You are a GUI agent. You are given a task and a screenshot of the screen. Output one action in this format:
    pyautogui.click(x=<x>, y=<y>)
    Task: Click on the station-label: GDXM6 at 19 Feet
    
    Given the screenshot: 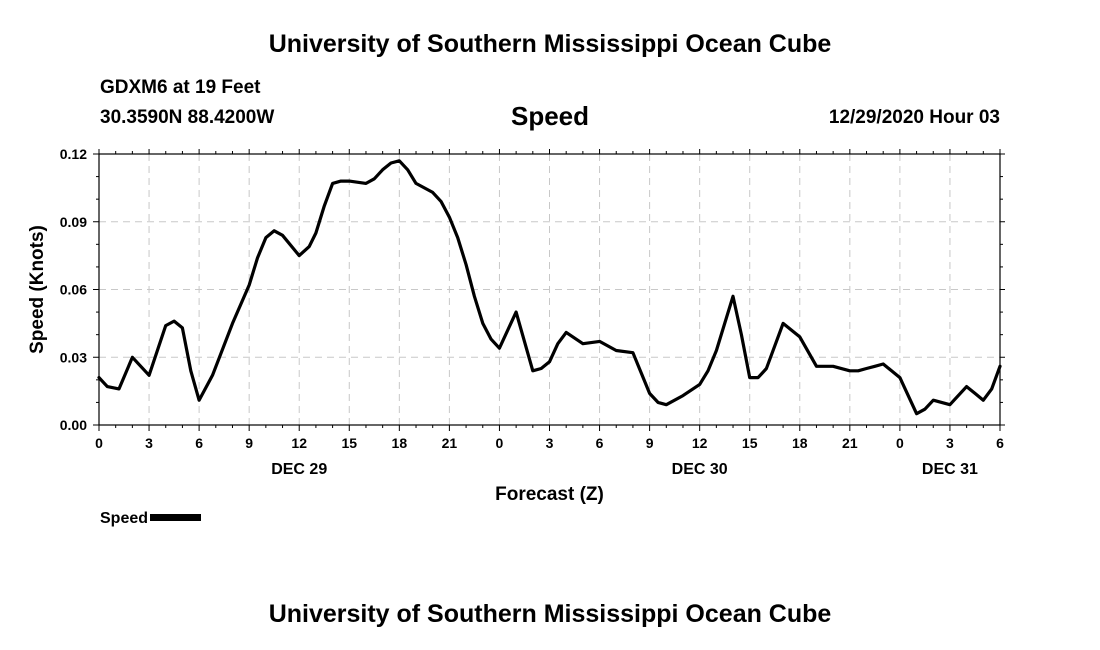 What is the action you would take?
    pyautogui.click(x=180, y=87)
    